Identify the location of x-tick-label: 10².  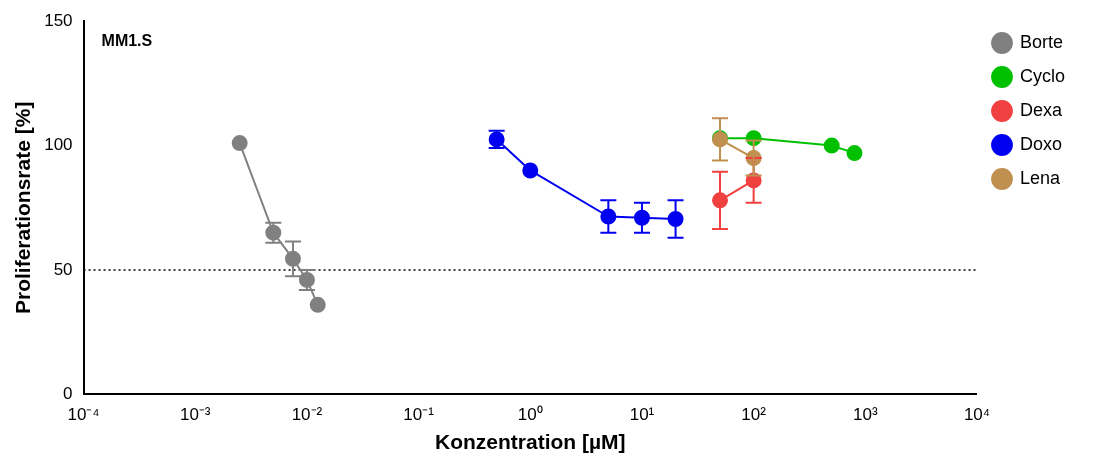
(754, 415).